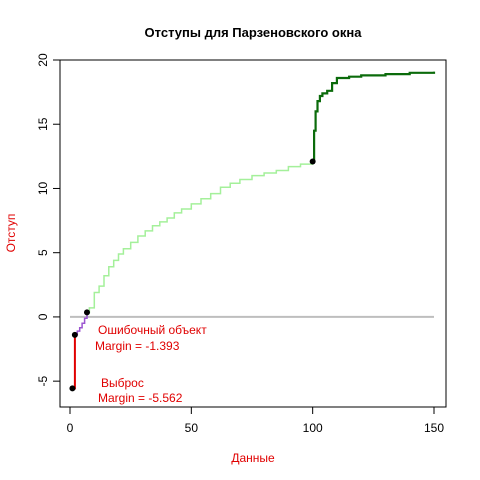  I want to click on x-tick-label: 0, so click(70, 428).